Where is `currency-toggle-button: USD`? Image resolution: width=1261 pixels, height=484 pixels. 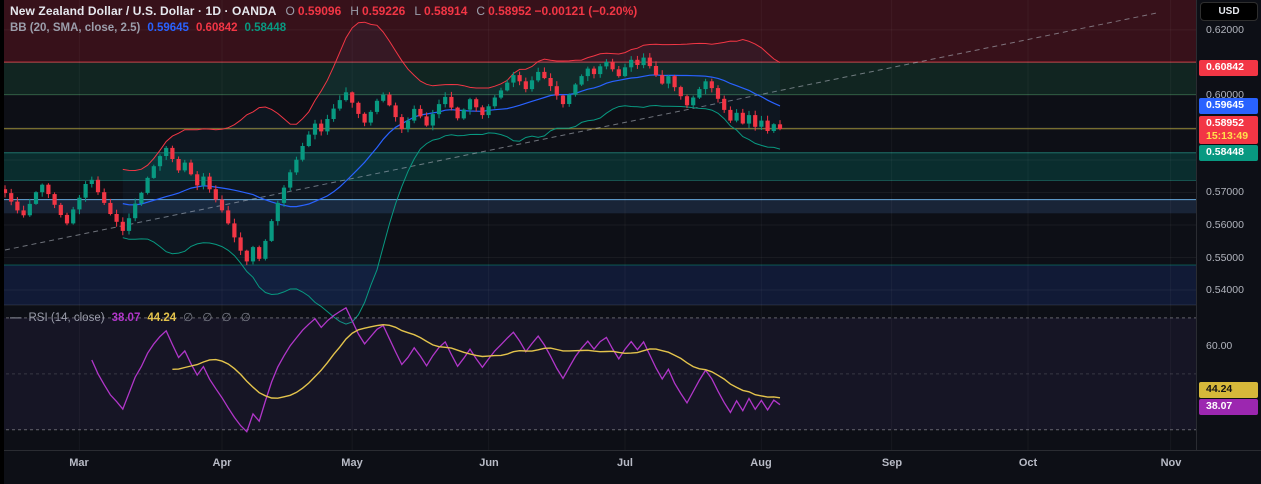
currency-toggle-button: USD is located at coordinates (1229, 11).